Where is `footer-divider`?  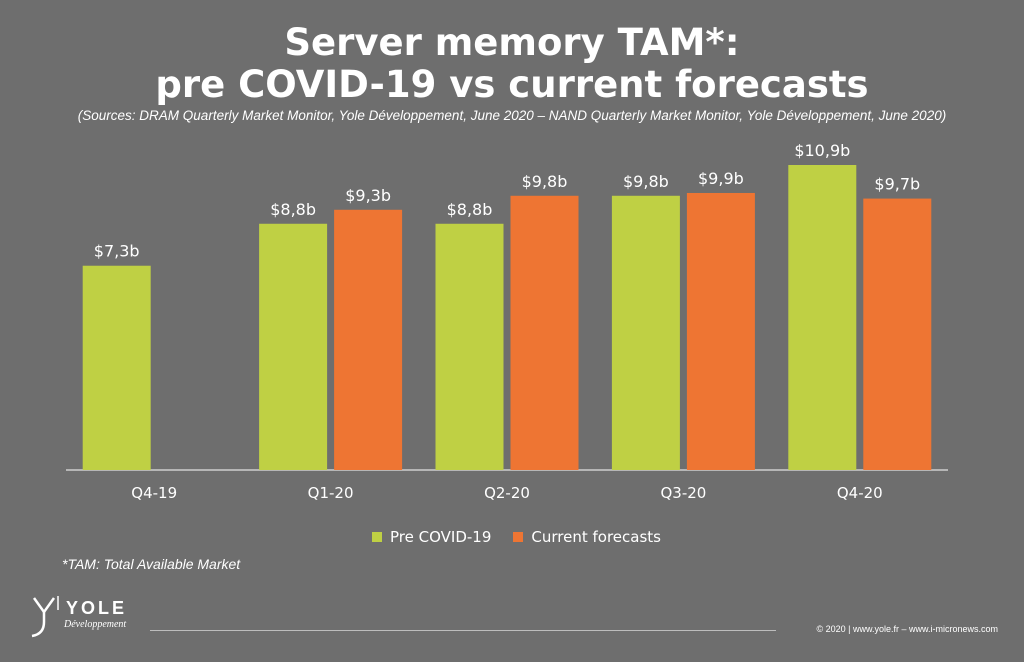
footer-divider is located at coordinates (463, 630).